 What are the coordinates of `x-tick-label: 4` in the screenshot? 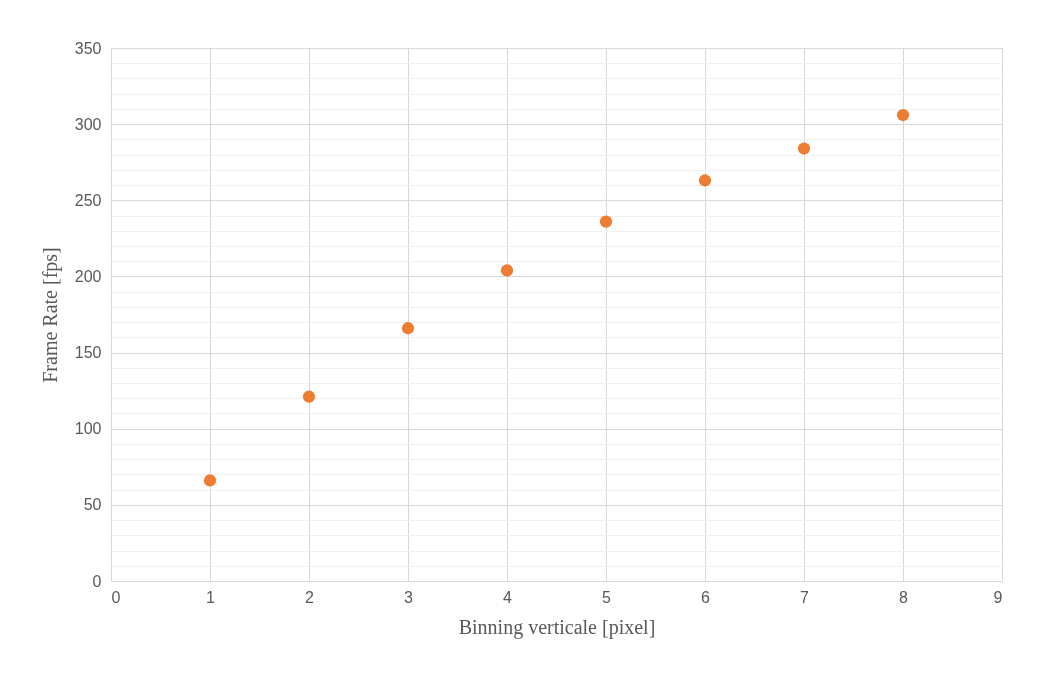 It's located at (508, 597).